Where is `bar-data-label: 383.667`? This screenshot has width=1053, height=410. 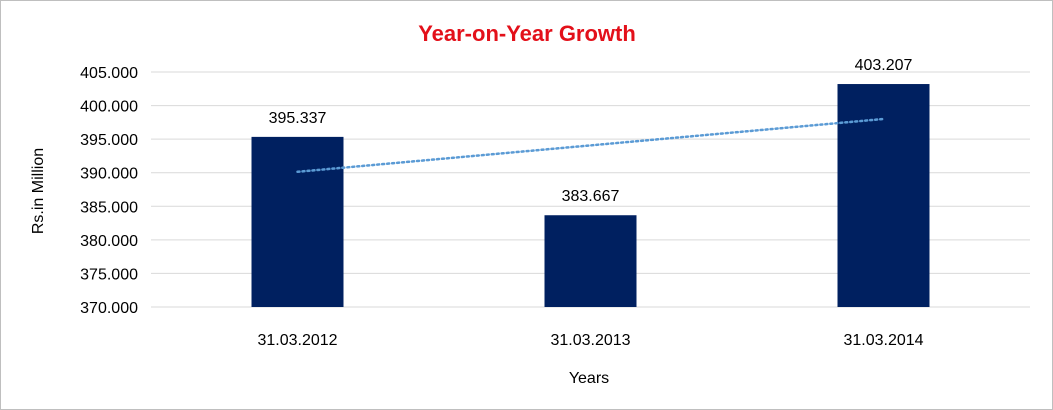
bar-data-label: 383.667 is located at coordinates (591, 196).